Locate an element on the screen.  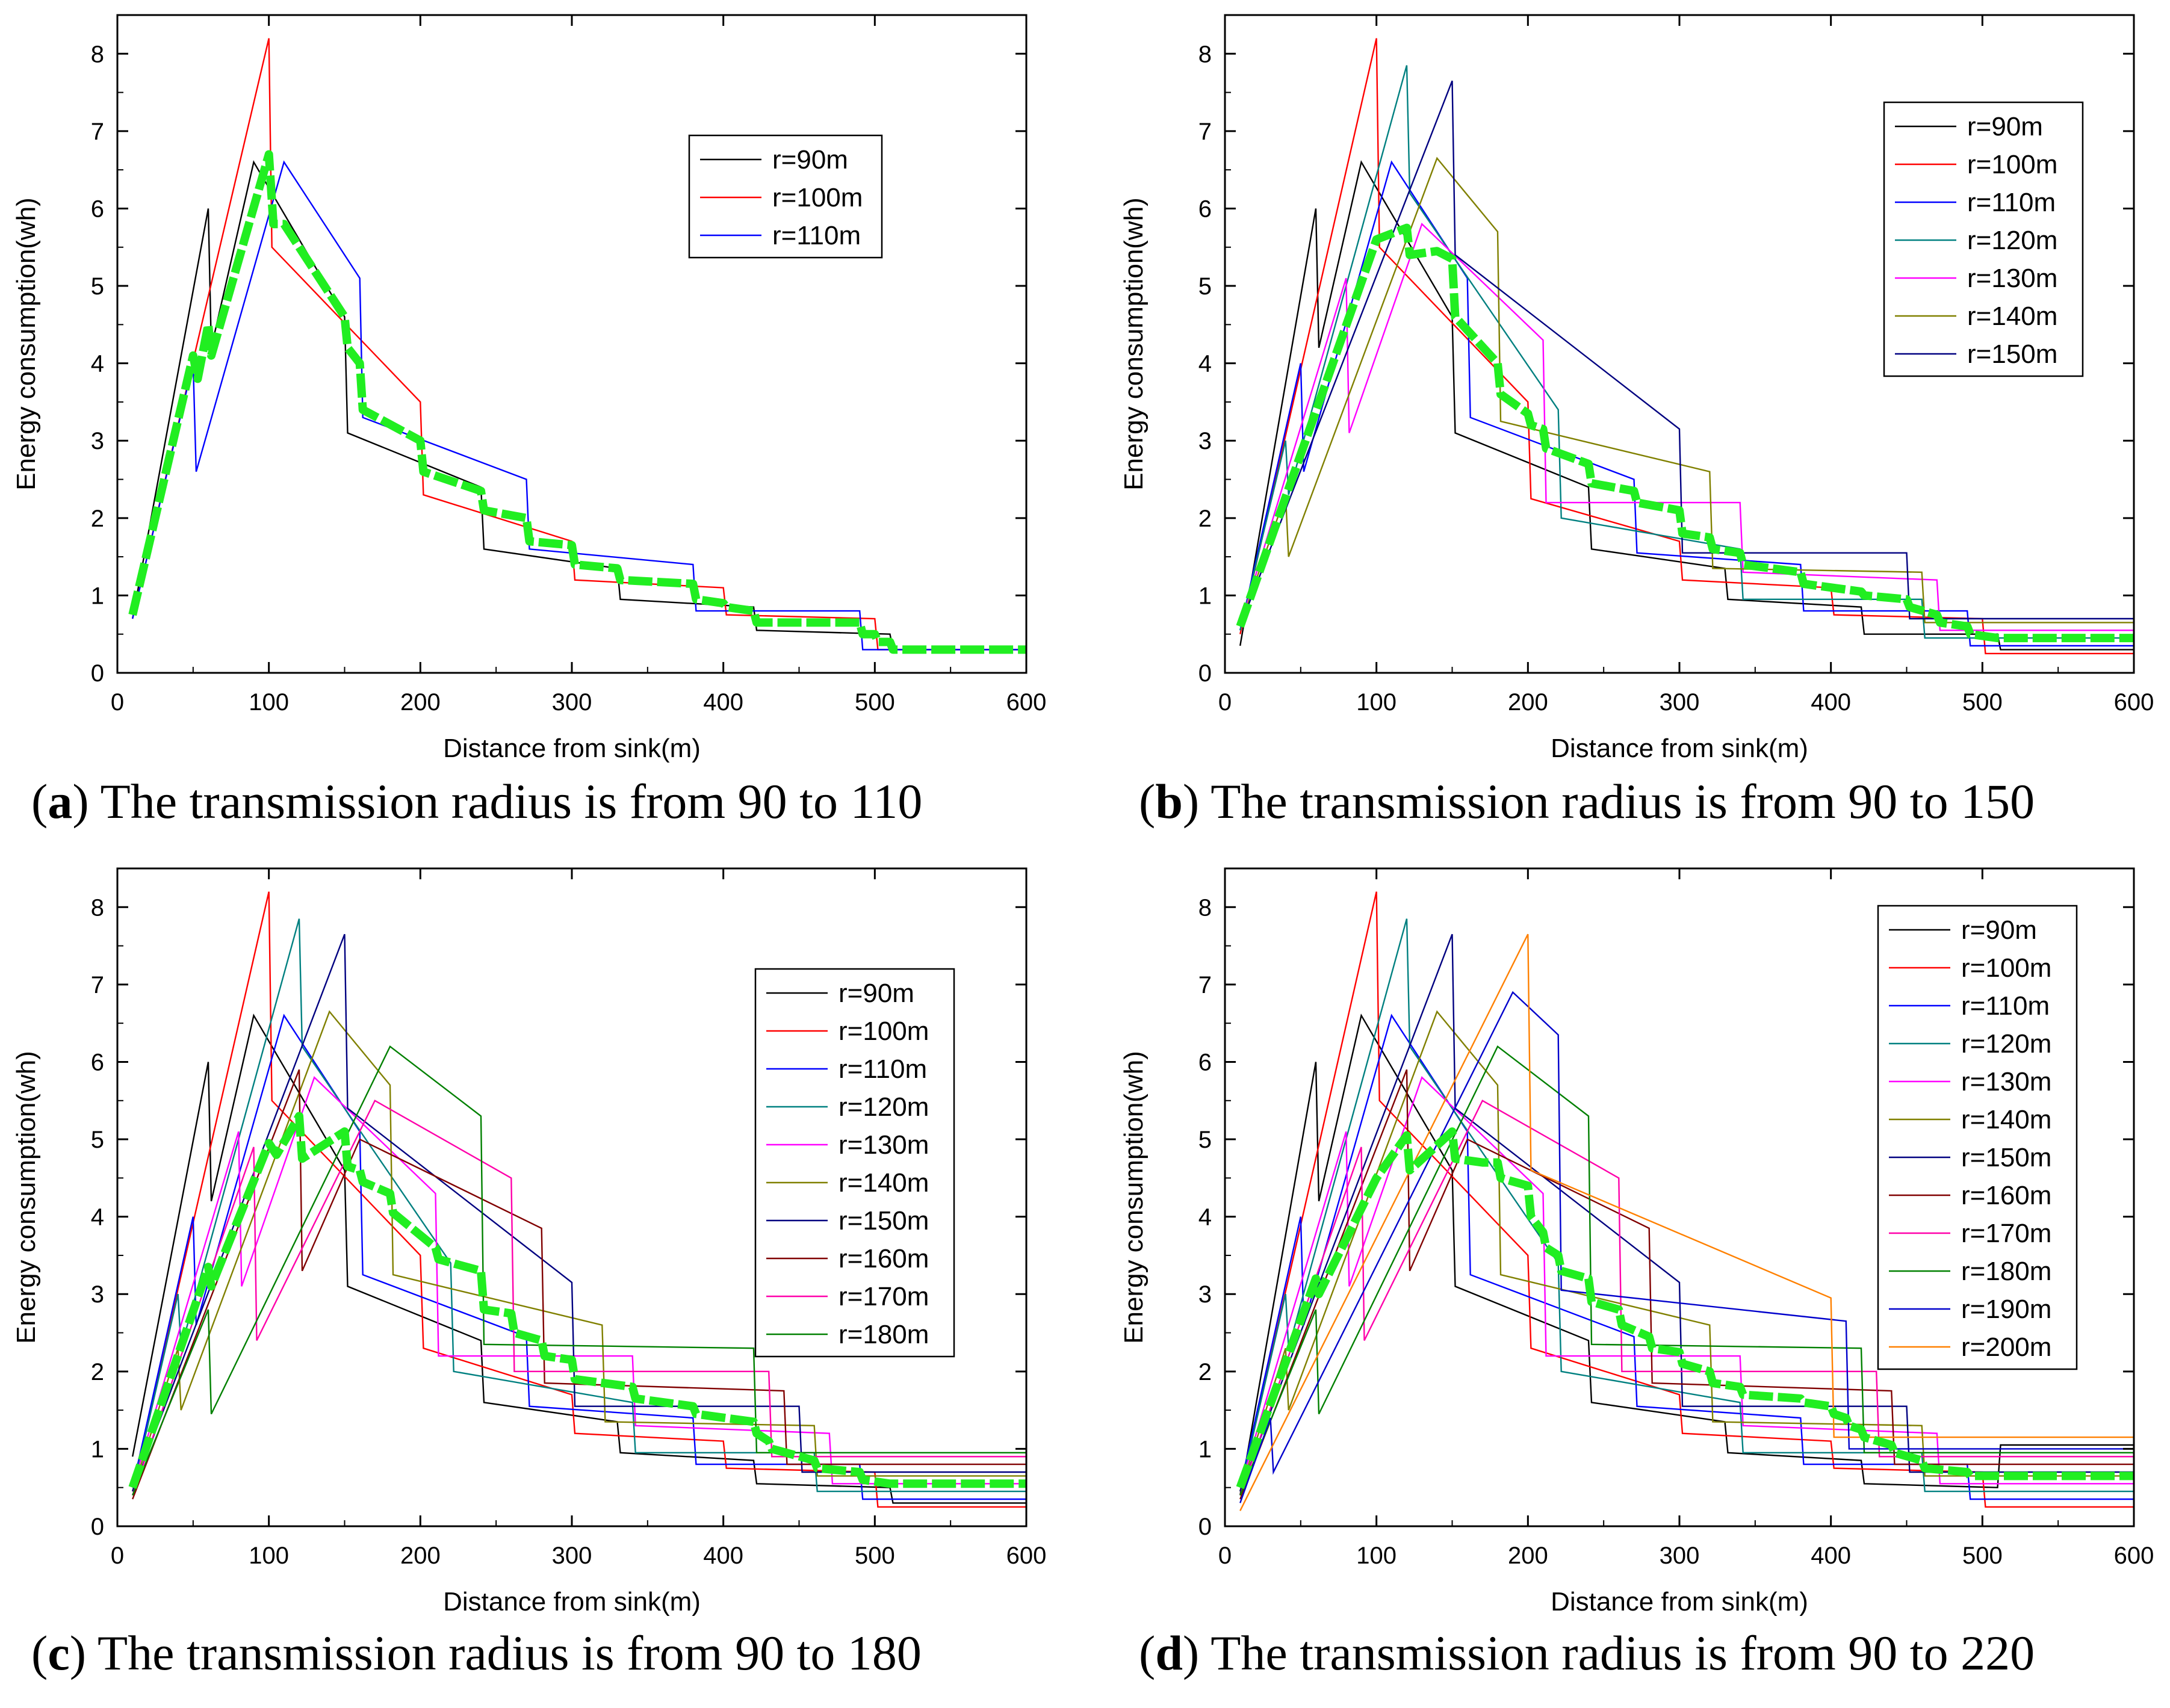
series-line-r=190m is located at coordinates (1686, 1247).